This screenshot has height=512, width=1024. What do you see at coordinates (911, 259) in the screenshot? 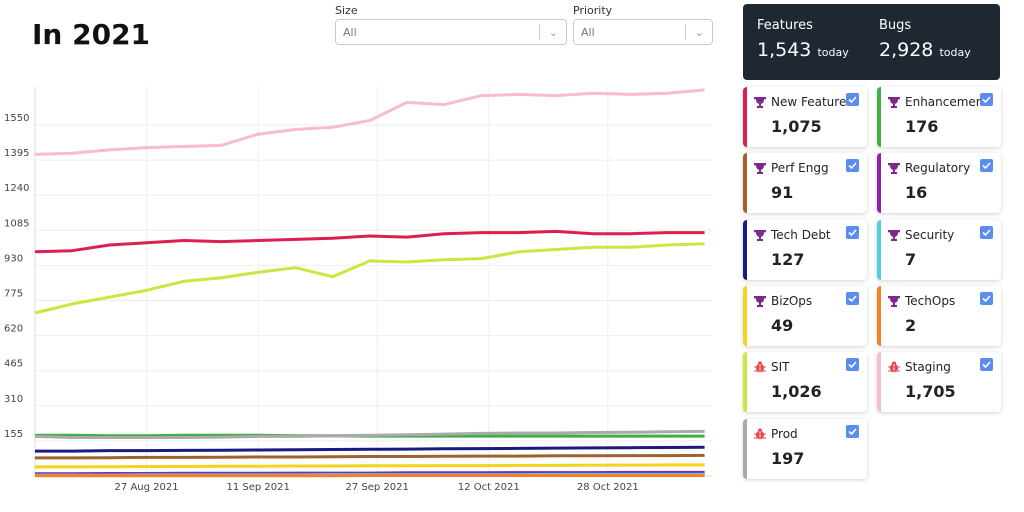
I see `legend-total: 7` at bounding box center [911, 259].